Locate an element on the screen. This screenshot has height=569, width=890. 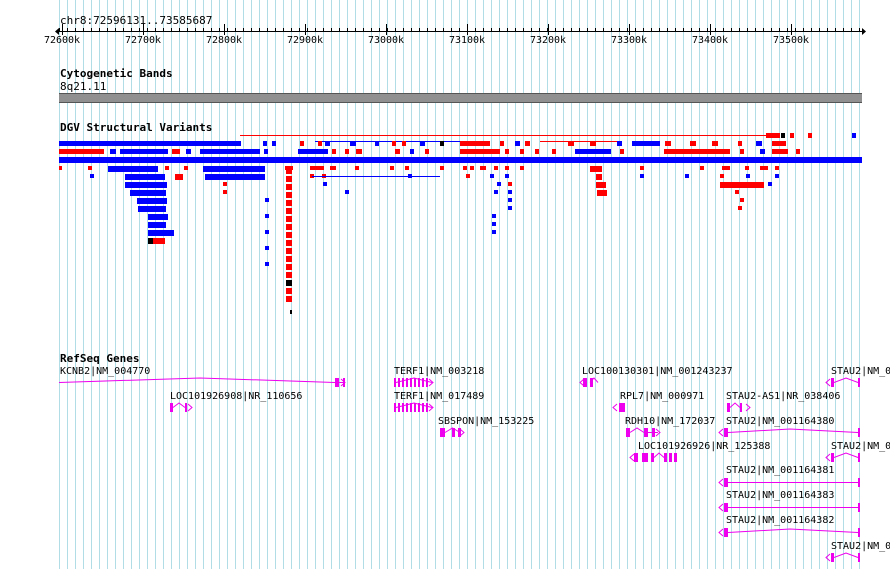
gene-label: LOC100130301|NM_001243237 is located at coordinates (657, 371).